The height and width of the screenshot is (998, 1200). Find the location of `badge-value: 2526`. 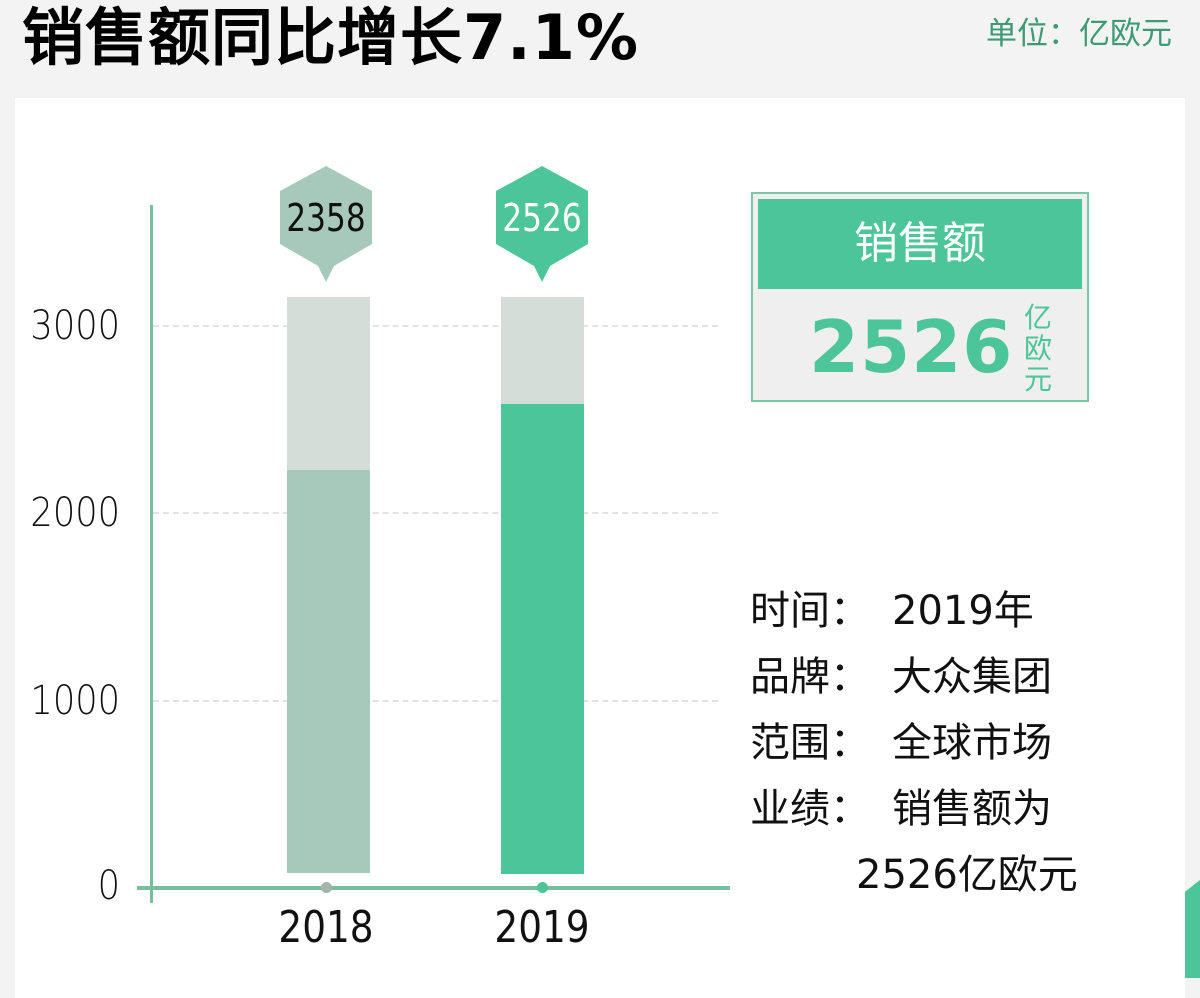

badge-value: 2526 is located at coordinates (542, 218).